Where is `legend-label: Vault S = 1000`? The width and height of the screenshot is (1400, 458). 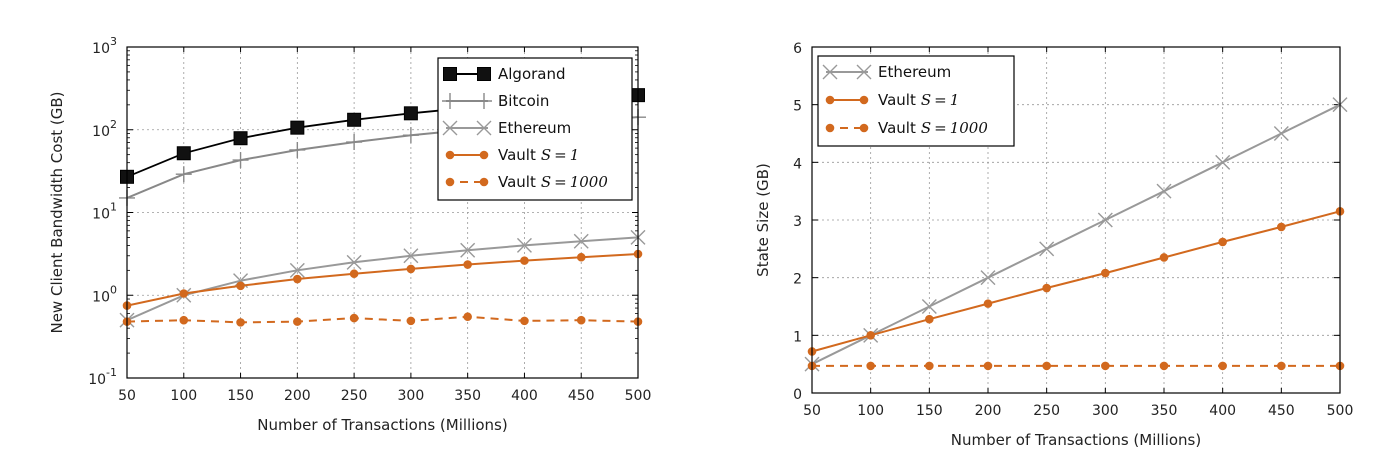
legend-label: Vault S = 1000 is located at coordinates (933, 128).